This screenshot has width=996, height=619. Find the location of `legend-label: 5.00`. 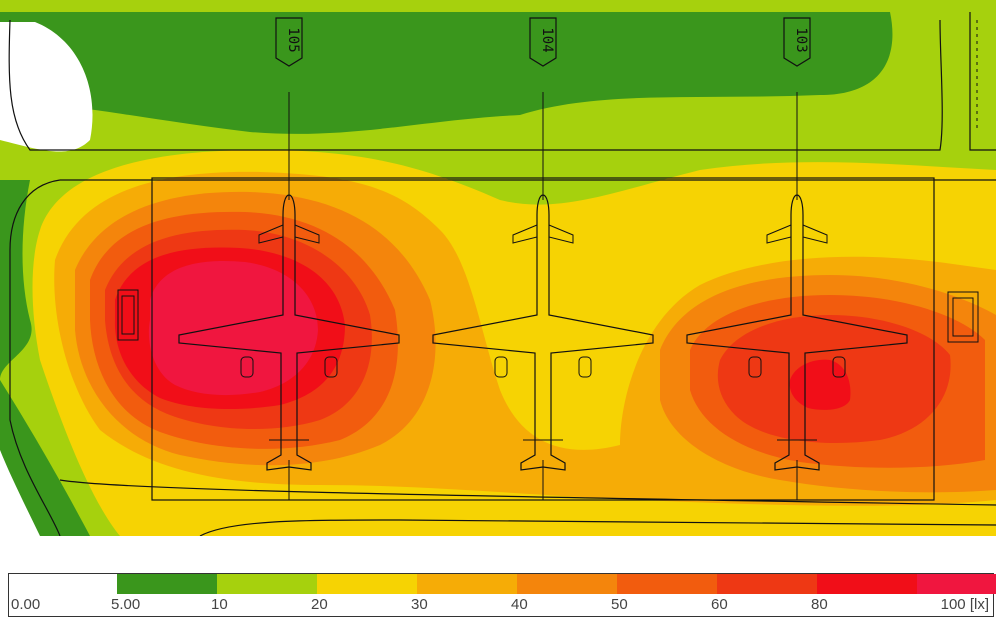

legend-label: 5.00 is located at coordinates (126, 604).